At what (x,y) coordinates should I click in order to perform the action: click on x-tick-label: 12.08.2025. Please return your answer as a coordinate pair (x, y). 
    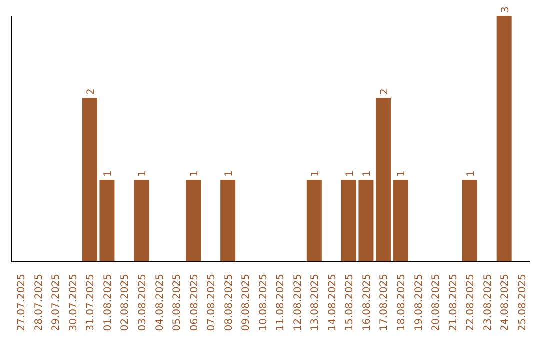
    Looking at the image, I should click on (298, 303).